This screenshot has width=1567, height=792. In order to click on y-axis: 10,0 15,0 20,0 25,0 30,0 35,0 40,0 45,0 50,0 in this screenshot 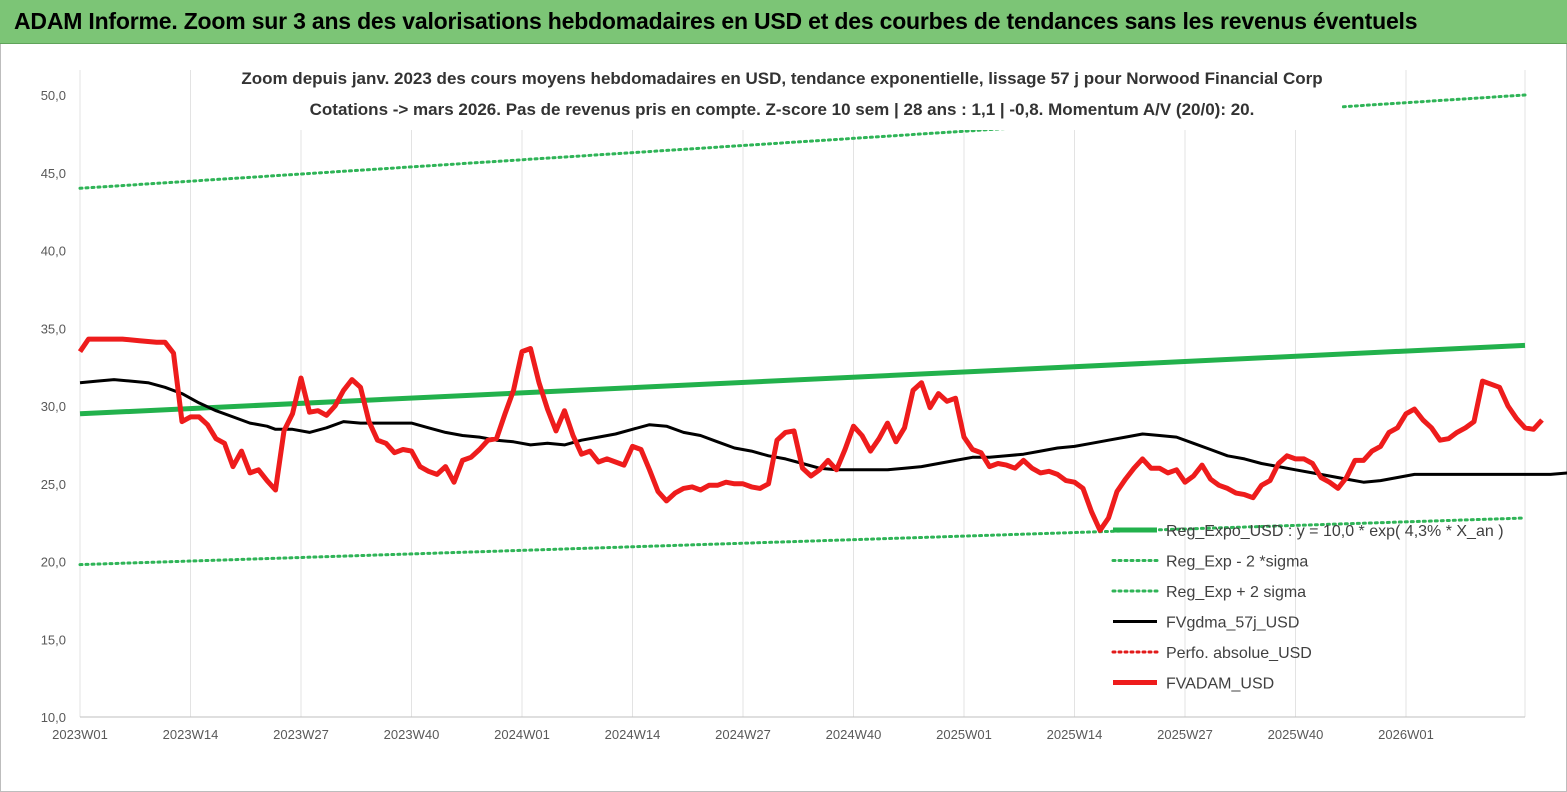, I will do `click(53, 406)`.